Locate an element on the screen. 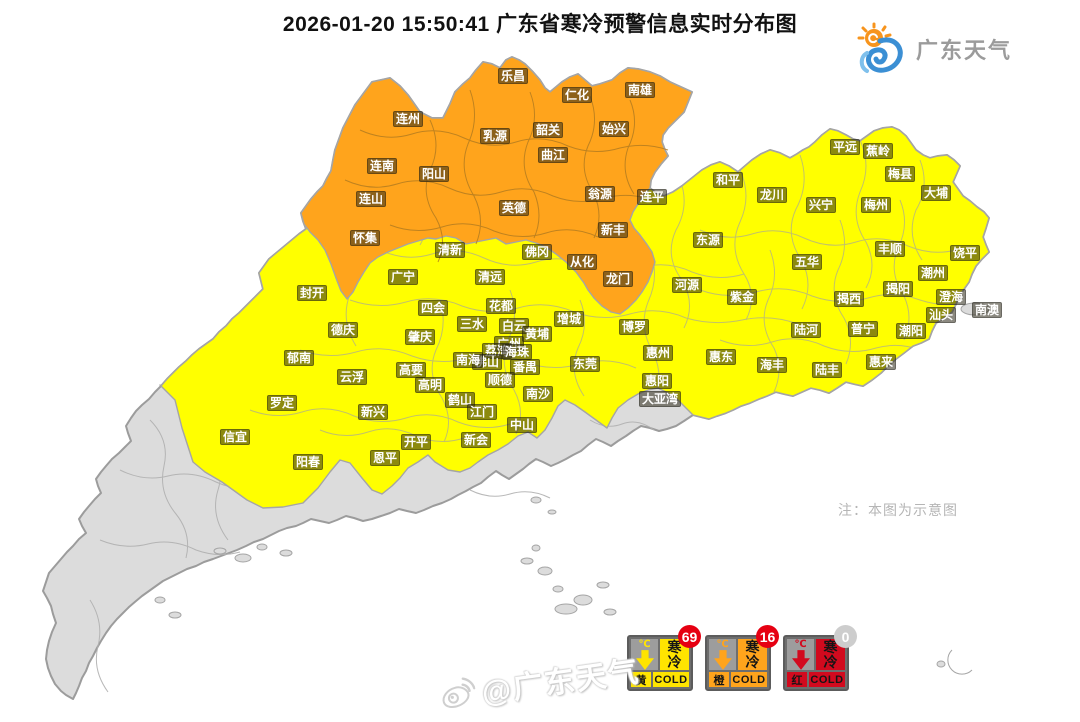 This screenshot has width=1080, height=722. legend: 69 ℃ 寒冷黄 COLD 16 ℃ 寒冷橙 COLD 0 ℃ 寒冷红 COLD is located at coordinates (742, 658).